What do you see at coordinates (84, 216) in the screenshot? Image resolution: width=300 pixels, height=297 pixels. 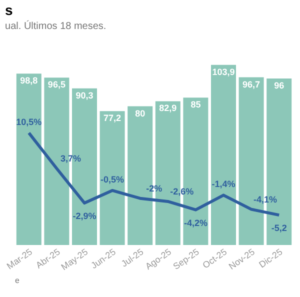 I see `data-label: -2,9%` at bounding box center [84, 216].